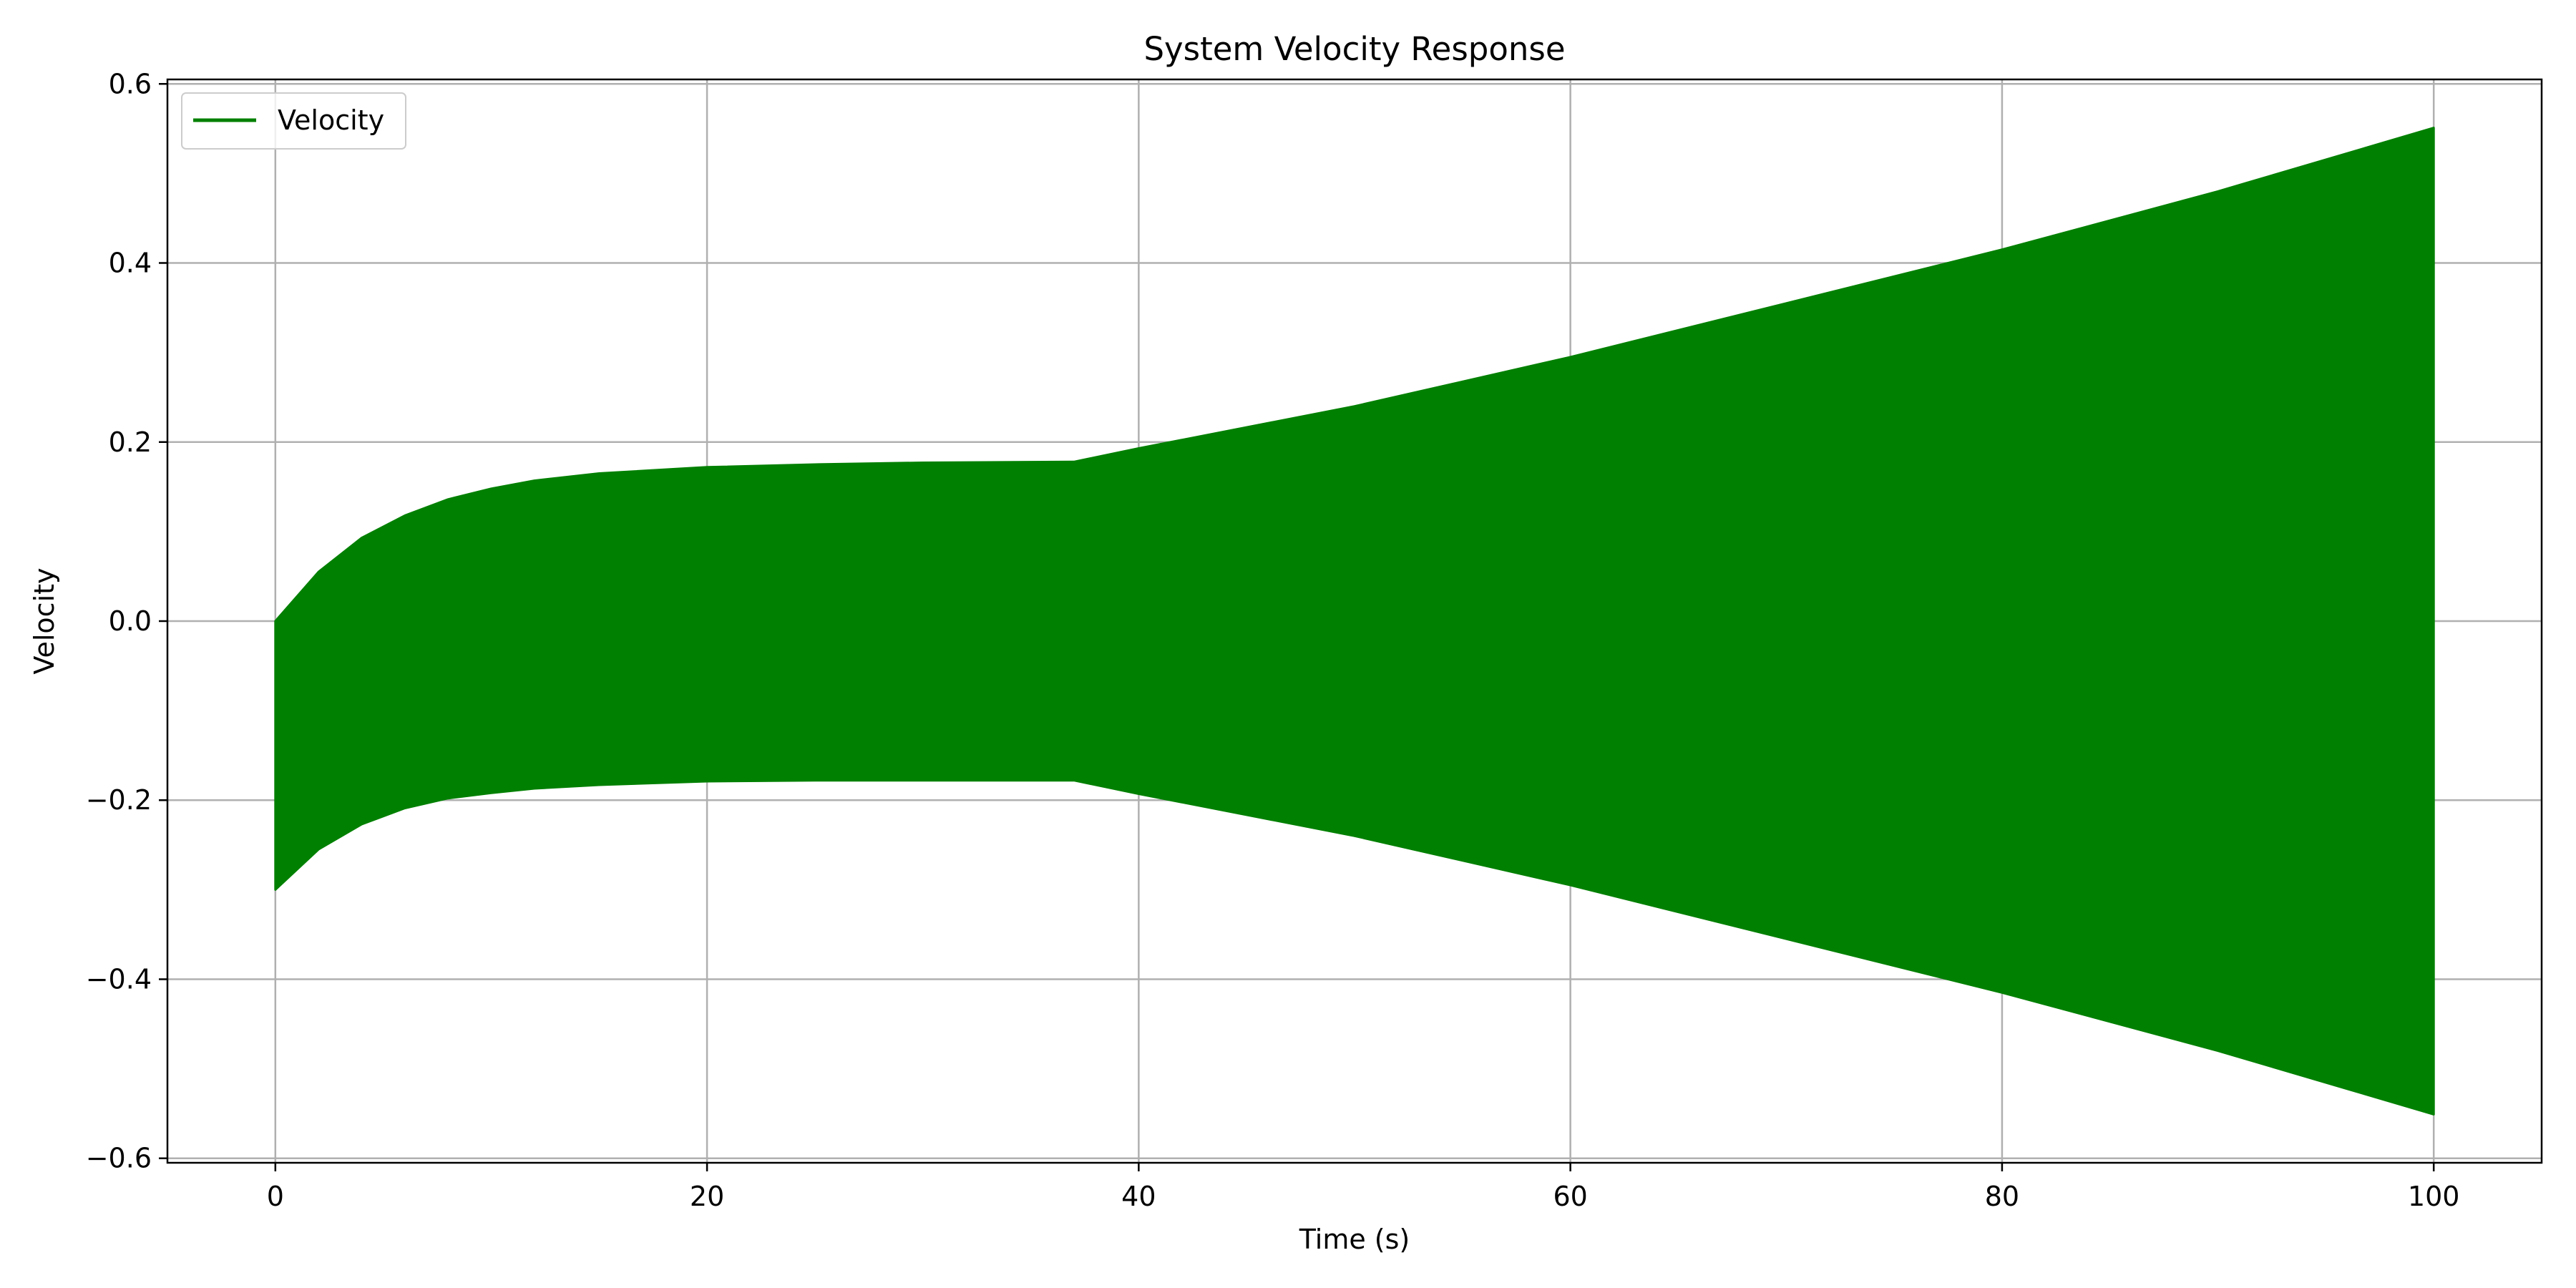 The width and height of the screenshot is (2576, 1288). What do you see at coordinates (1354, 49) in the screenshot?
I see `chart-title: System Velocity Response` at bounding box center [1354, 49].